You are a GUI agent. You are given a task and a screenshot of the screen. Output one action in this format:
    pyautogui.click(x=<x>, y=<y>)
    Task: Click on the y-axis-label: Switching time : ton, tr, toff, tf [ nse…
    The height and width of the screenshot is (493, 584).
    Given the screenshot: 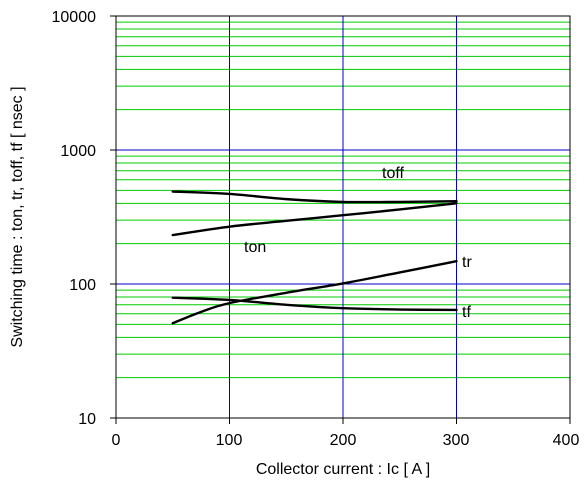 What is the action you would take?
    pyautogui.click(x=17, y=216)
    